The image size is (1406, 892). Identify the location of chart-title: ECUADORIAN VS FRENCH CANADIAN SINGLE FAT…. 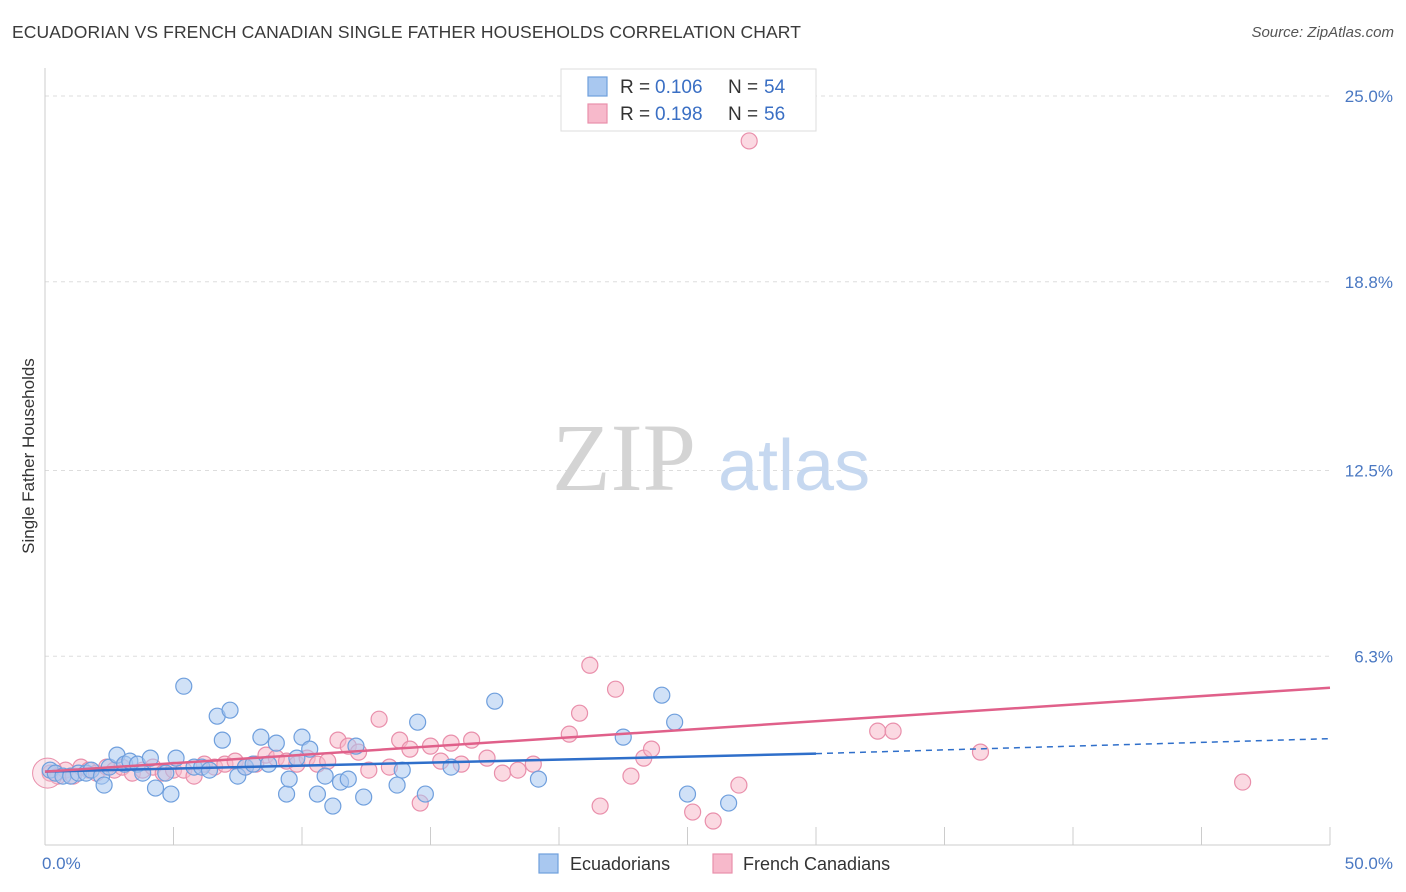
(406, 32).